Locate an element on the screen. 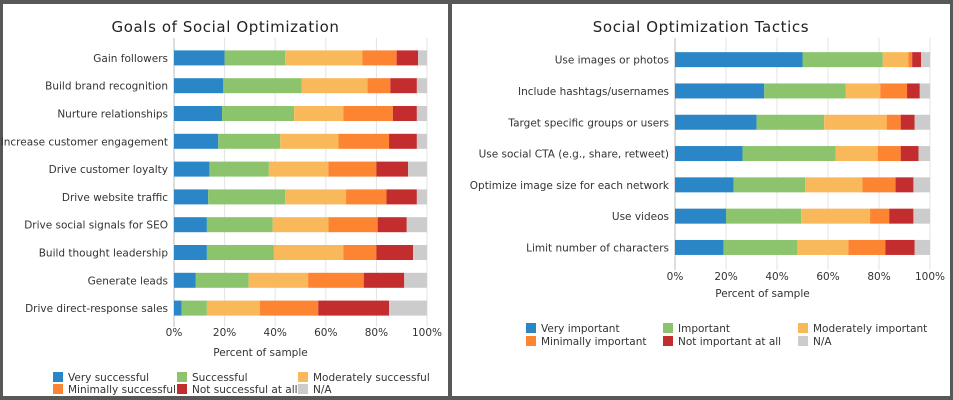 This screenshot has width=953, height=400. chart-title: Goals of Social Optimization is located at coordinates (225, 27).